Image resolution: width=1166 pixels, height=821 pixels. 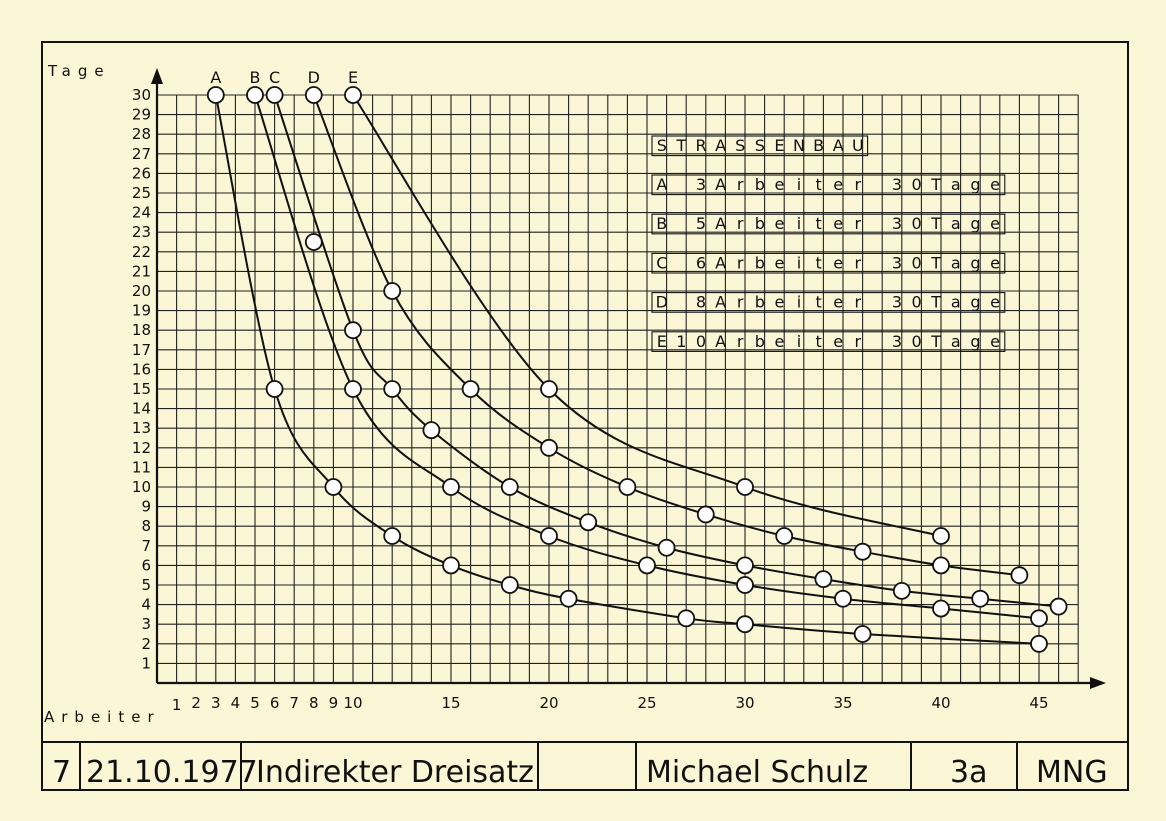 I want to click on footer-date: 21.10.1977, so click(x=172, y=772).